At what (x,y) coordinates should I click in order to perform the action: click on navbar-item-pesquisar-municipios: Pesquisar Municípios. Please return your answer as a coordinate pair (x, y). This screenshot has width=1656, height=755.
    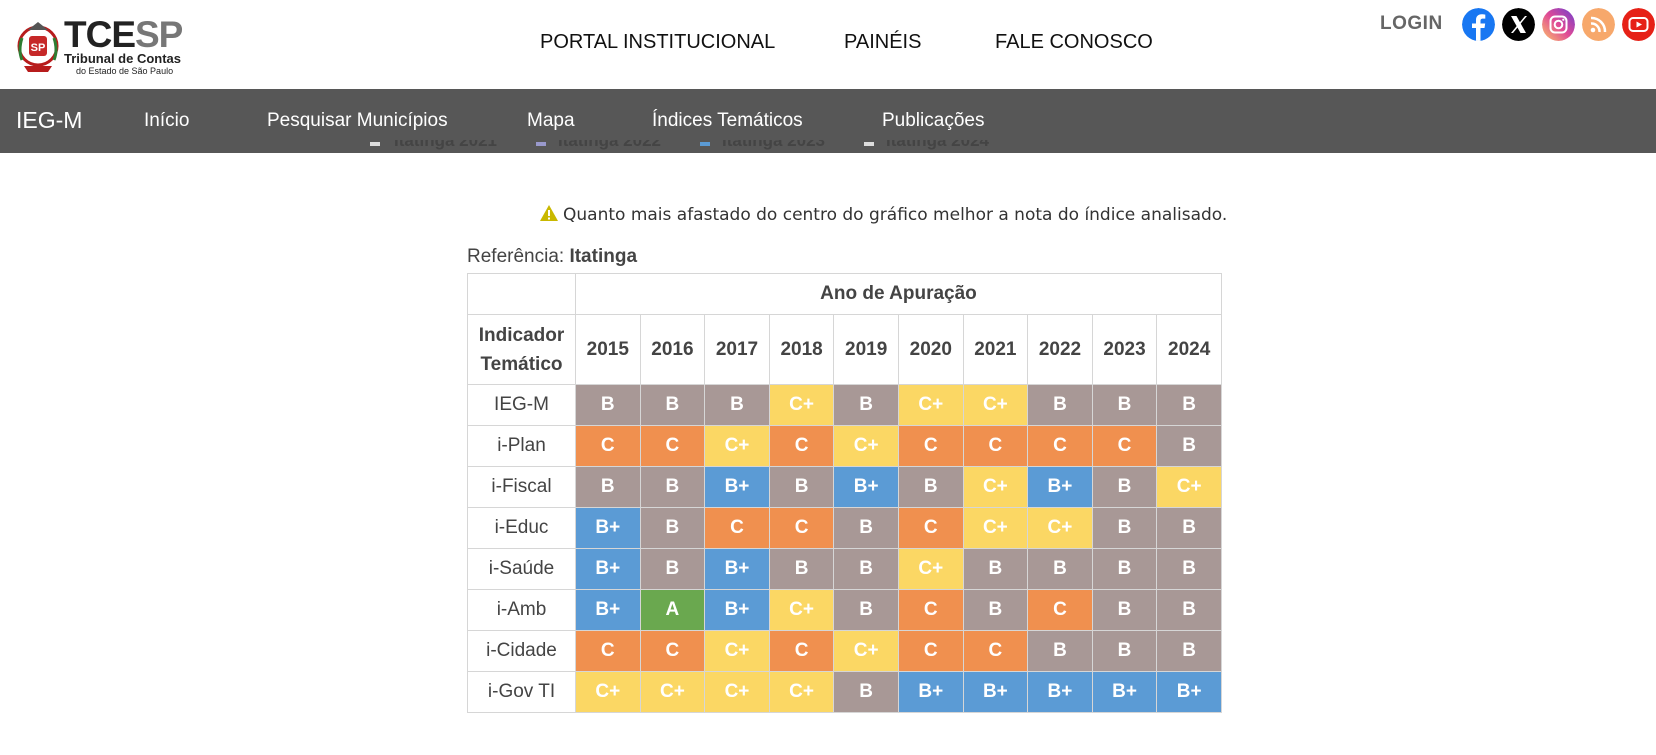
    Looking at the image, I should click on (357, 120).